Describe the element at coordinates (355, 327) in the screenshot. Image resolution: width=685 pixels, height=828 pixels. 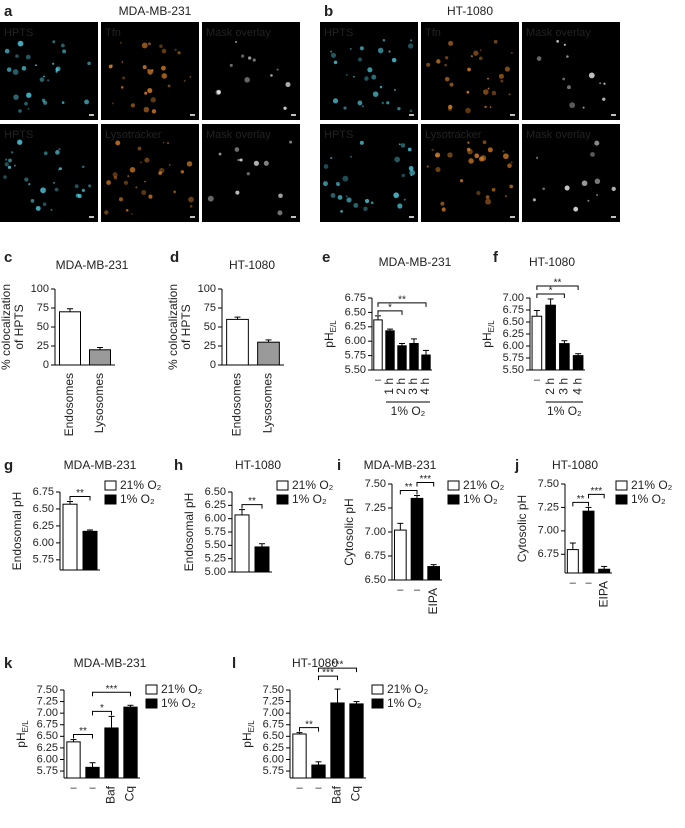
I see `y-tick-label: 6.25` at that location.